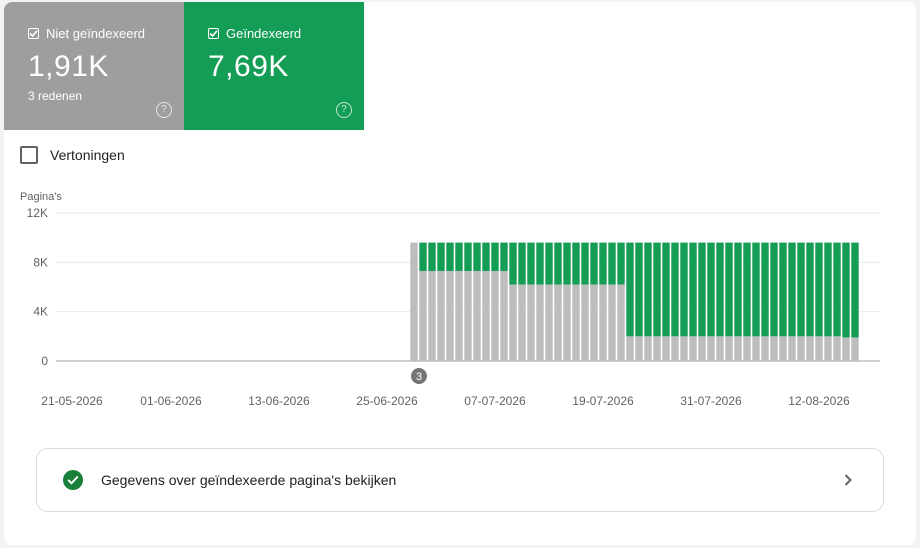  Describe the element at coordinates (87, 155) in the screenshot. I see `impressions-label: Vertoningen` at that location.